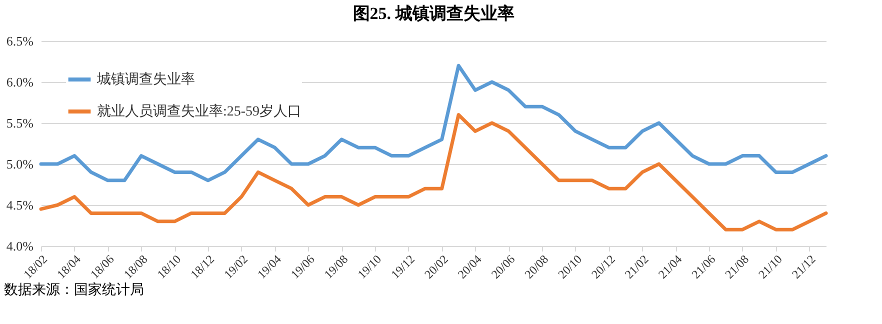  Describe the element at coordinates (20, 246) in the screenshot. I see `y-tick-label: 4.0%` at that location.